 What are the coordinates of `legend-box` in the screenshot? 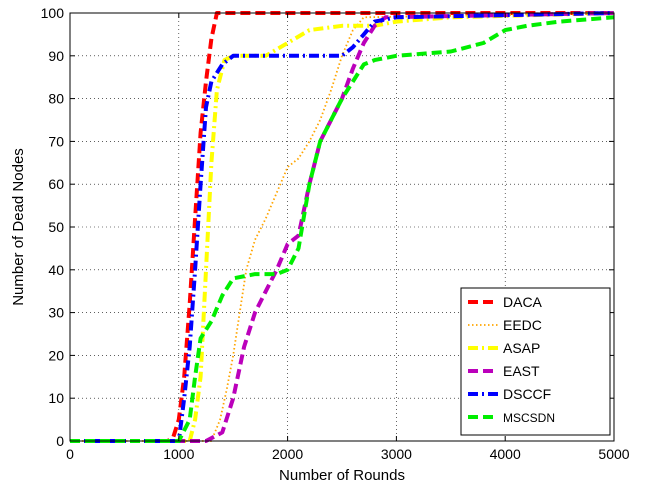 It's located at (535, 361).